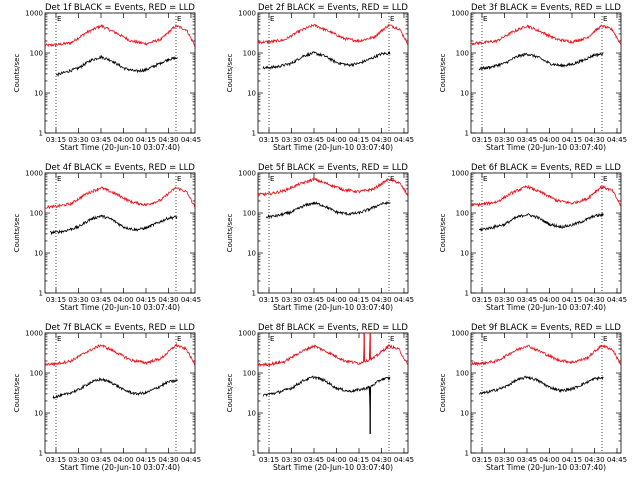 Image resolution: width=640 pixels, height=480 pixels. Describe the element at coordinates (333, 168) in the screenshot. I see `panel-title: Det 5f BLACK = Events, RED = LLD` at that location.